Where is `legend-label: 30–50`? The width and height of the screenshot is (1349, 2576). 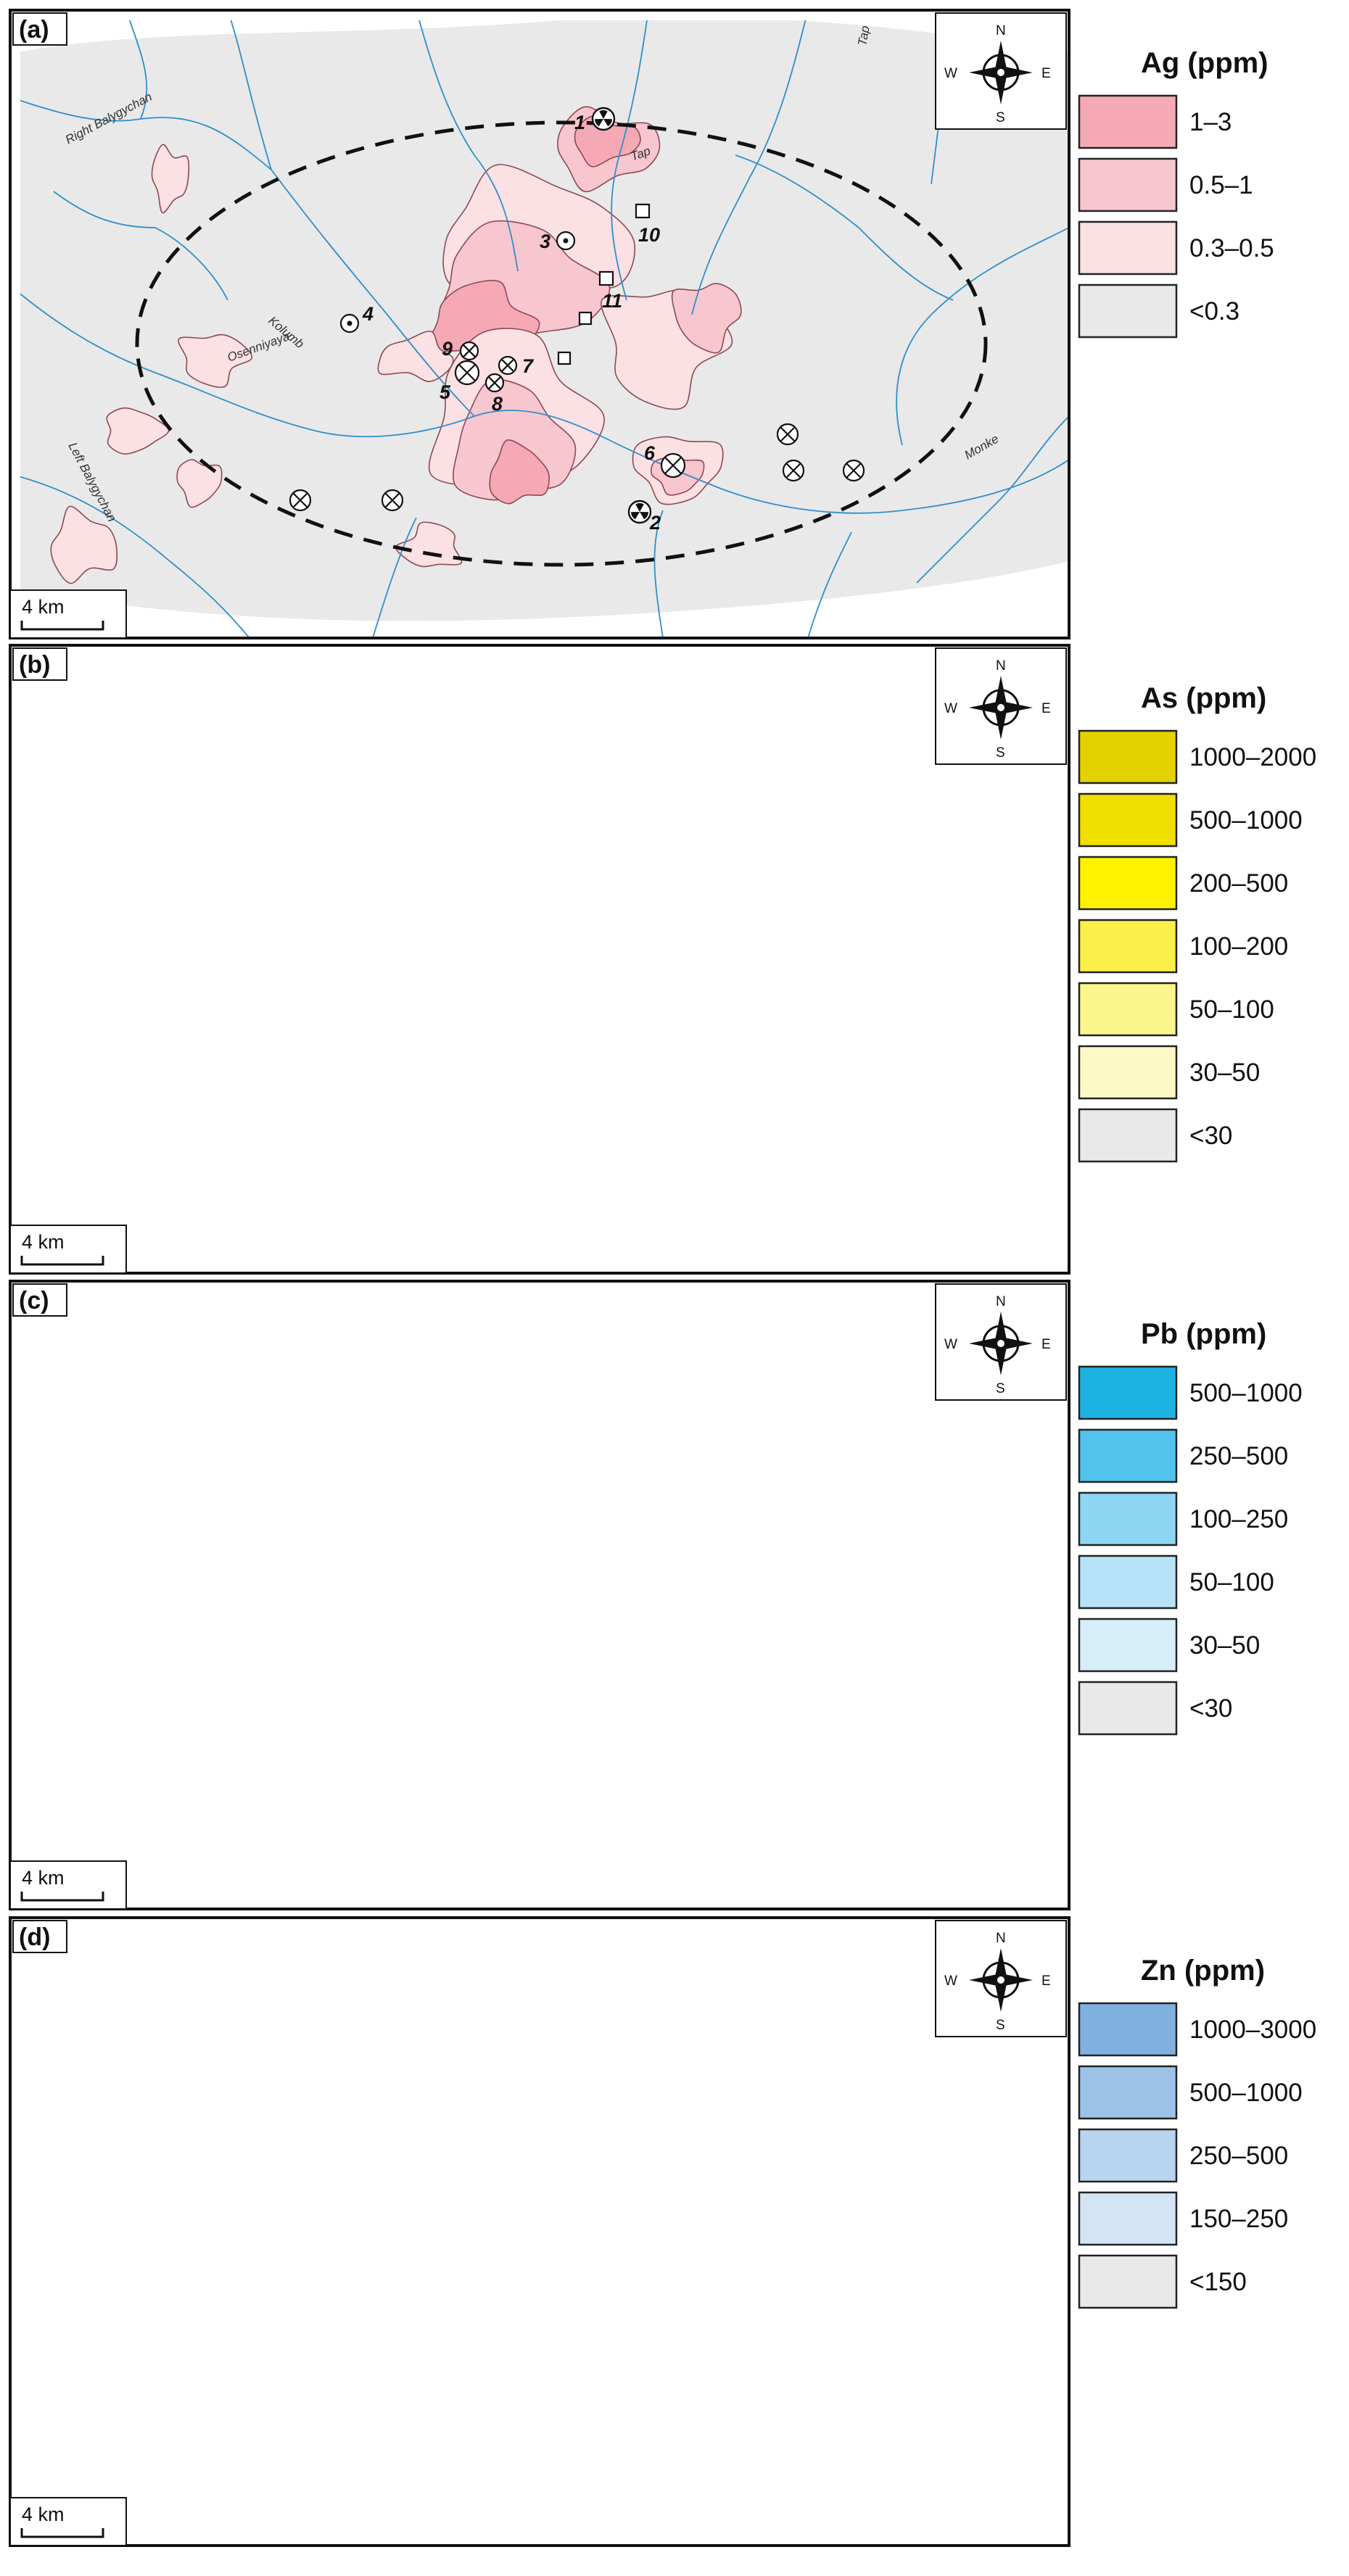 legend-label: 30–50 is located at coordinates (1224, 1646).